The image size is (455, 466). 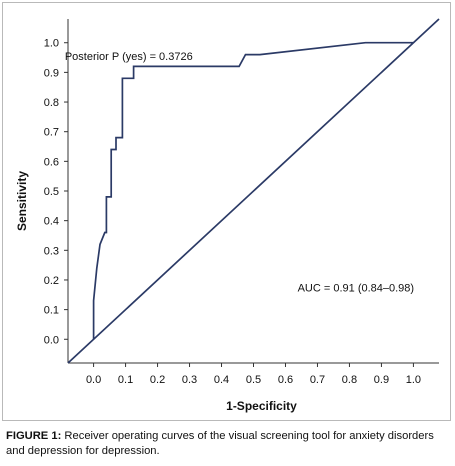 What do you see at coordinates (261, 406) in the screenshot?
I see `x-axis-title: 1-Specificity` at bounding box center [261, 406].